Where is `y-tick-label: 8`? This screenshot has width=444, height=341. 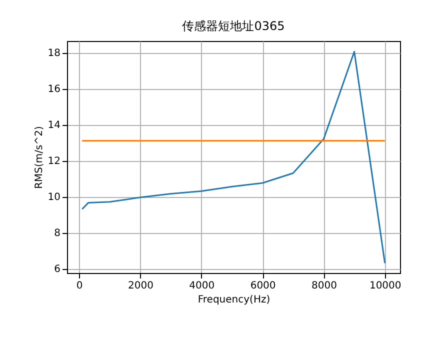 y-tick-label: 8 is located at coordinates (57, 234).